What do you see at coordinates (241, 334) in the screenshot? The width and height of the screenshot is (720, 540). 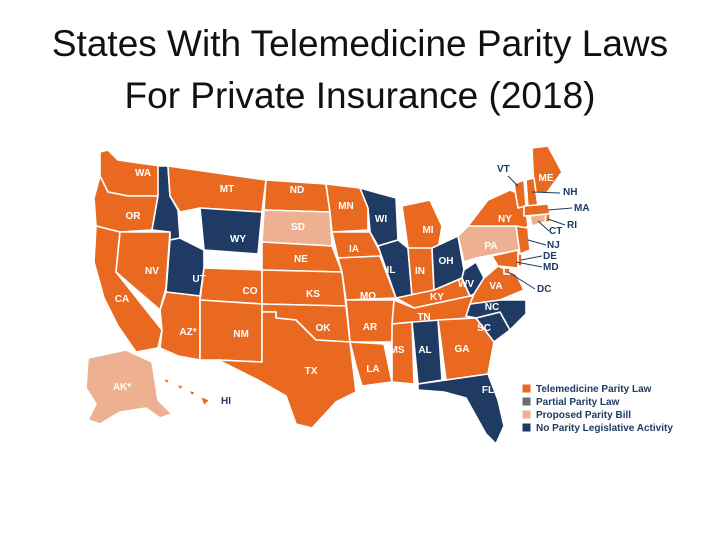 I see `state-label-nm: NM` at bounding box center [241, 334].